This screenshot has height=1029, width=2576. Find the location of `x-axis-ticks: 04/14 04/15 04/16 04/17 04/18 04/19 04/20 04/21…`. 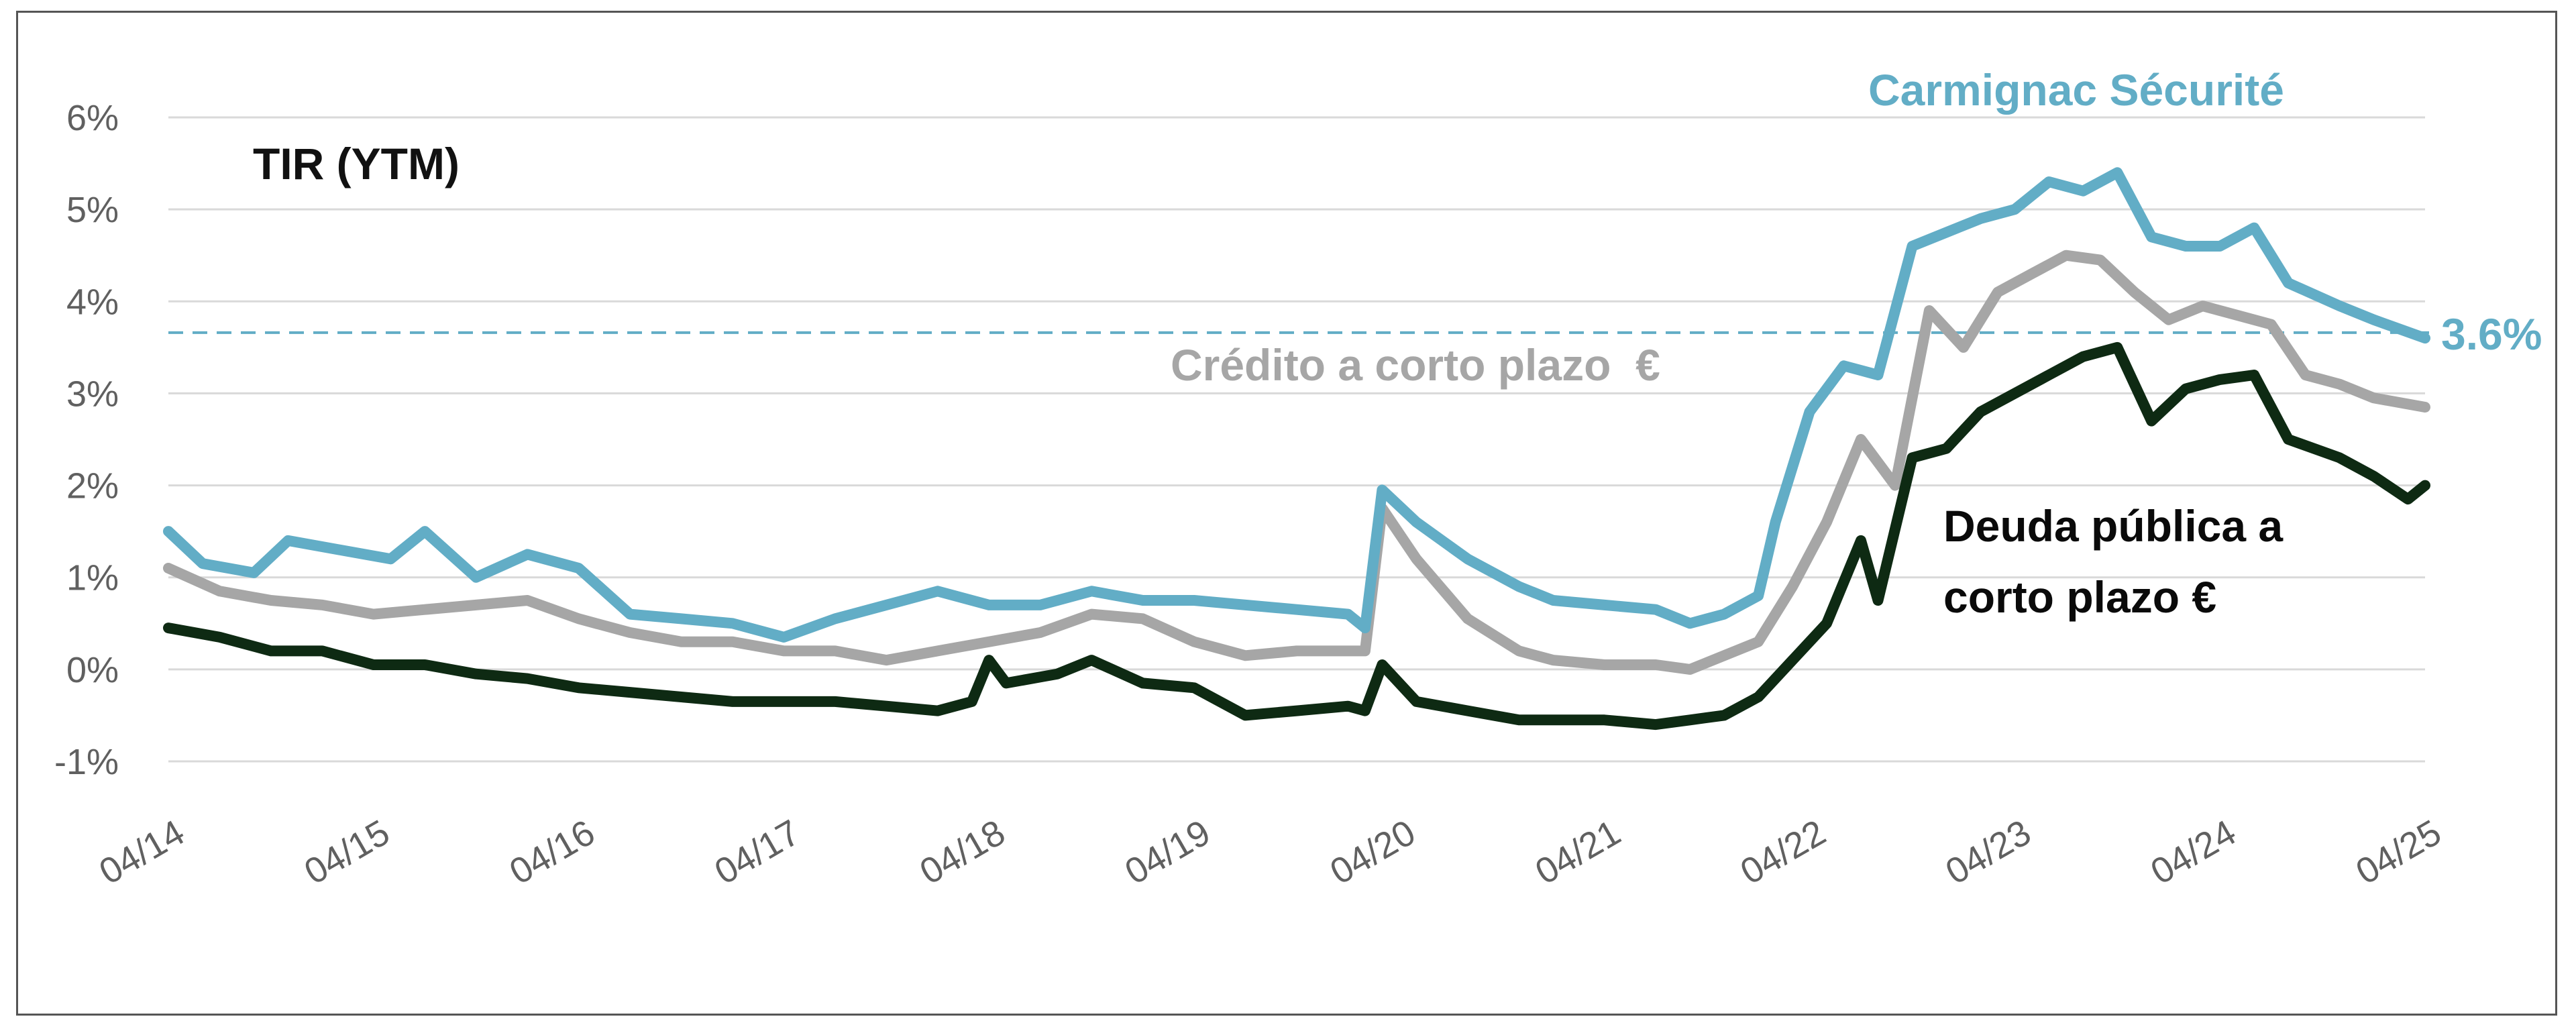

x-axis-ticks: 04/14 04/15 04/16 04/17 04/18 04/19 04/20 04/21… is located at coordinates (1270, 852).